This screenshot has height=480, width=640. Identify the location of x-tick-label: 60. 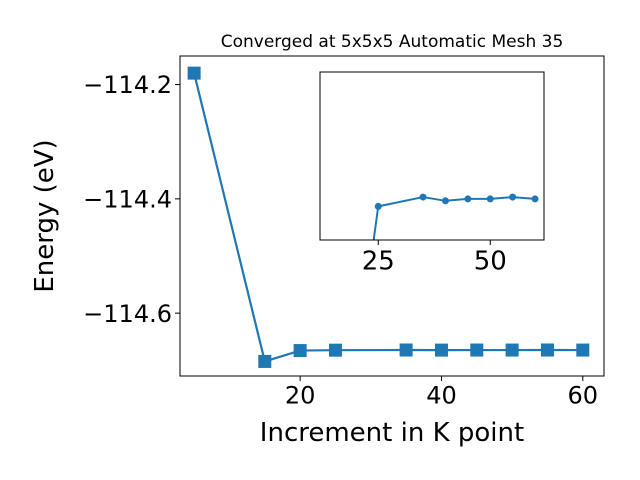
(583, 396).